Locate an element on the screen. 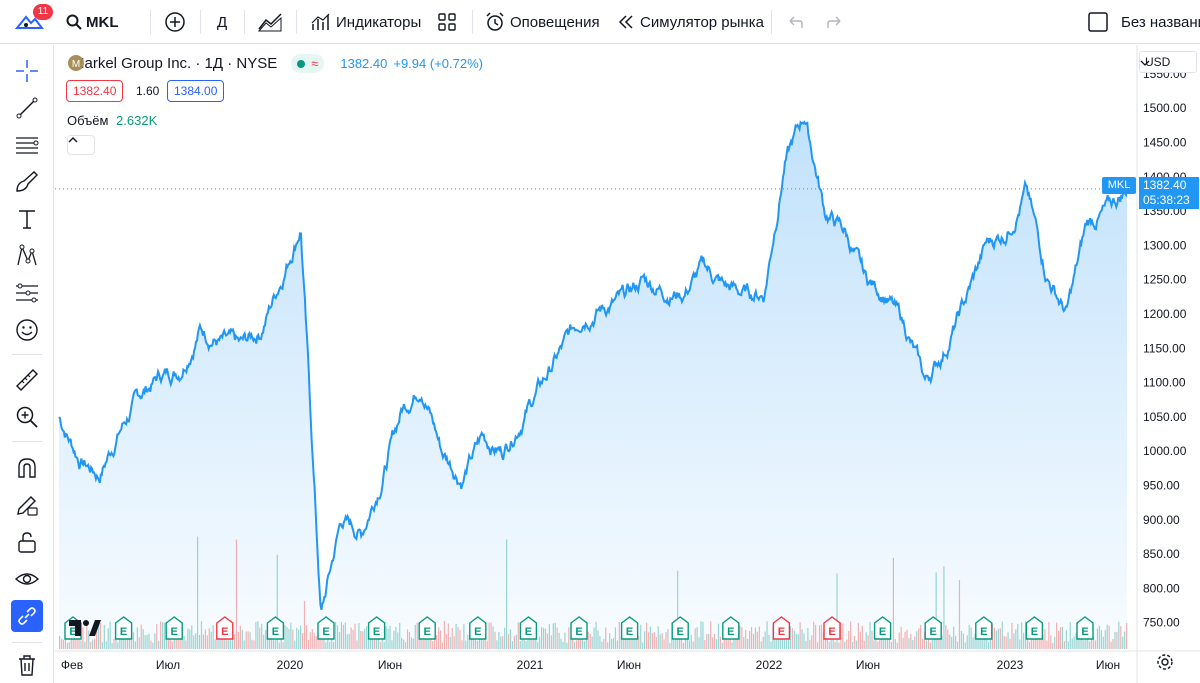  fib-tool is located at coordinates (27, 145).